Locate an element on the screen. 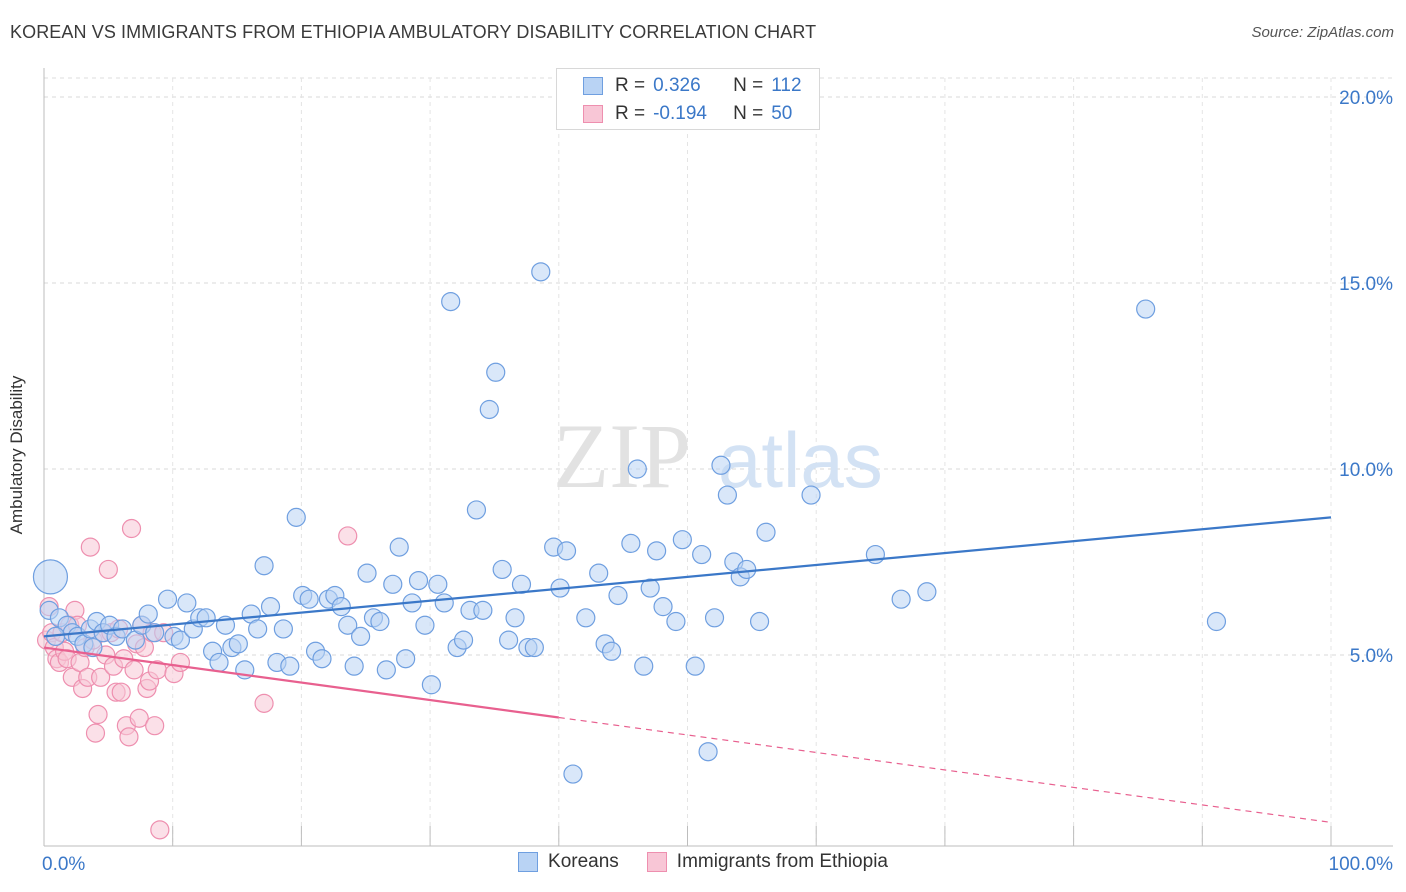 The width and height of the screenshot is (1406, 892). legend-r-value-koreans: 0.326 is located at coordinates (677, 85).